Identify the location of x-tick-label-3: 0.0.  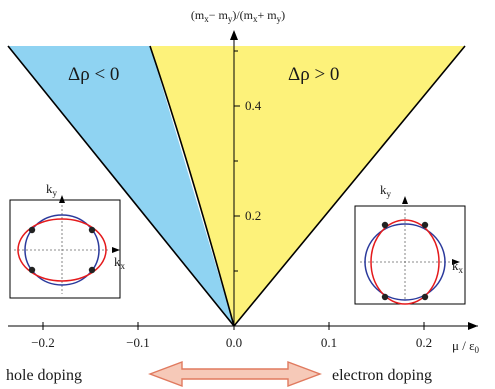
(234, 342).